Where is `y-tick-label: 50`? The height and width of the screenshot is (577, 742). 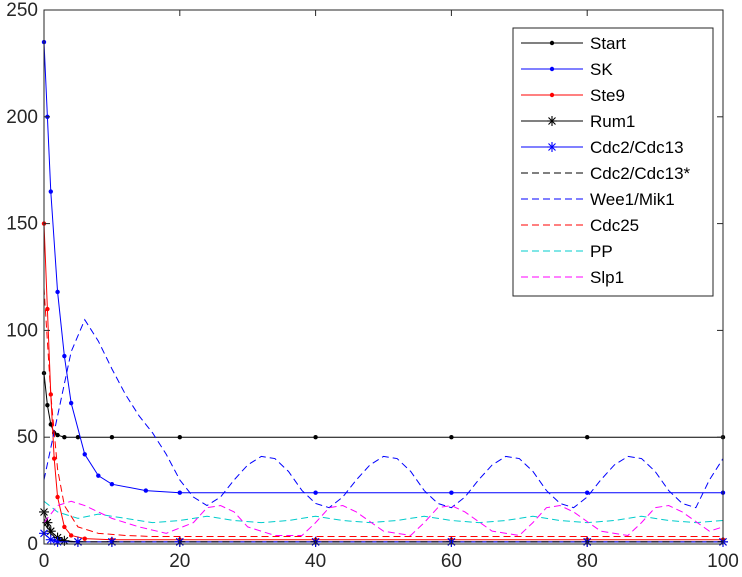
y-tick-label: 50 is located at coordinates (27, 437).